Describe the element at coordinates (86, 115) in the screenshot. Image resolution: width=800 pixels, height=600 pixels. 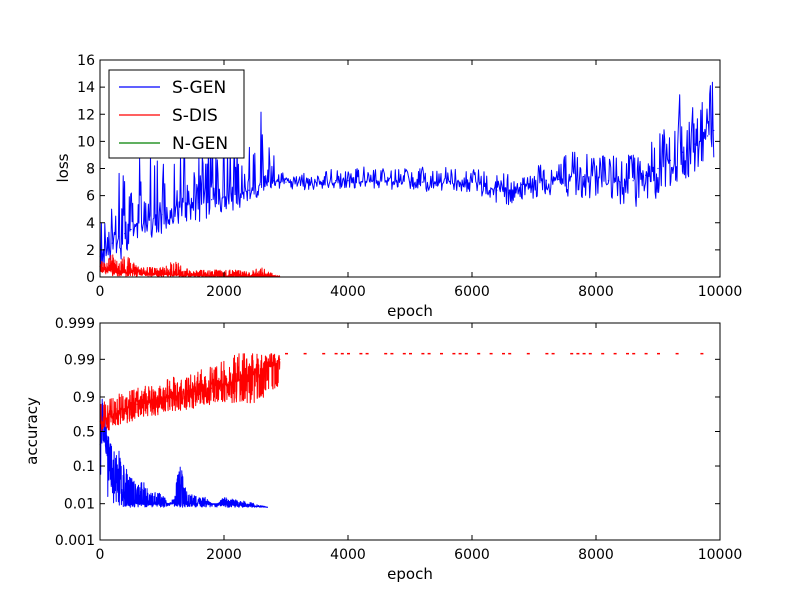
I see `loss-y-tick-label: 12` at that location.